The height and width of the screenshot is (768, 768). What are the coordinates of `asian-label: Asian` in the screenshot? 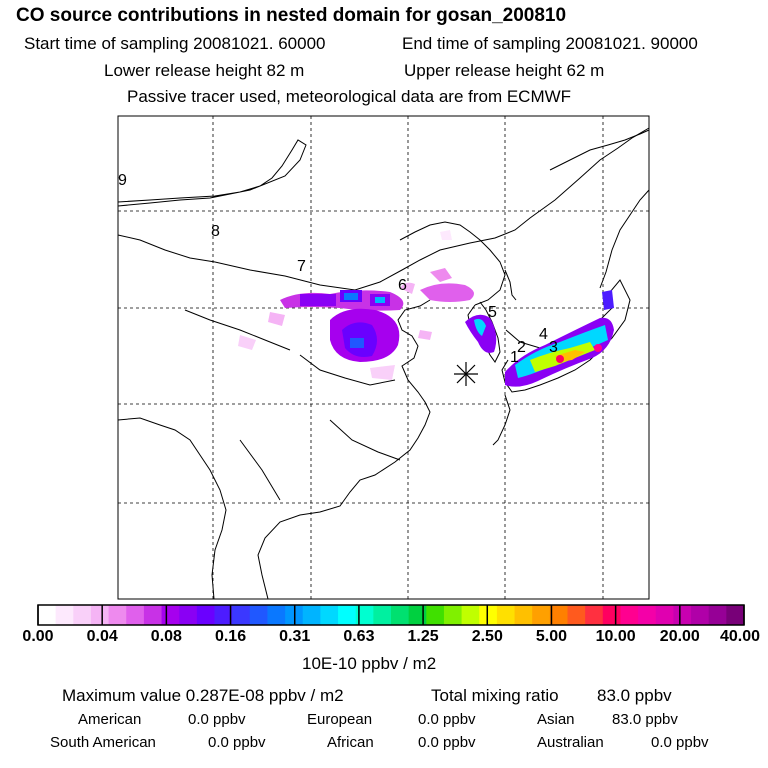 It's located at (556, 719).